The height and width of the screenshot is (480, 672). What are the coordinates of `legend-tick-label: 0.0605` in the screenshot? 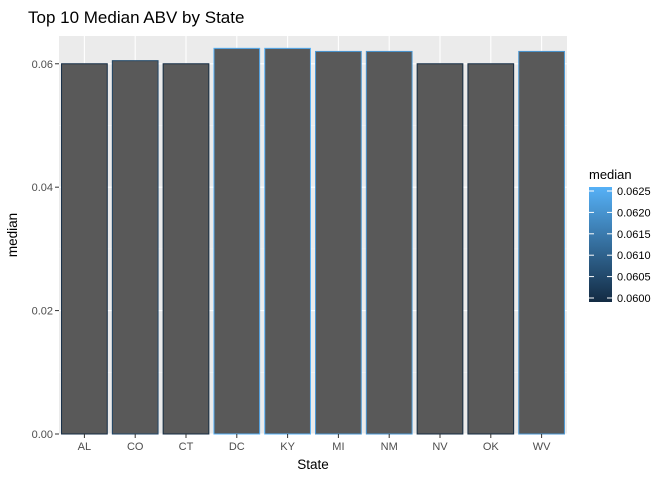 It's located at (634, 278).